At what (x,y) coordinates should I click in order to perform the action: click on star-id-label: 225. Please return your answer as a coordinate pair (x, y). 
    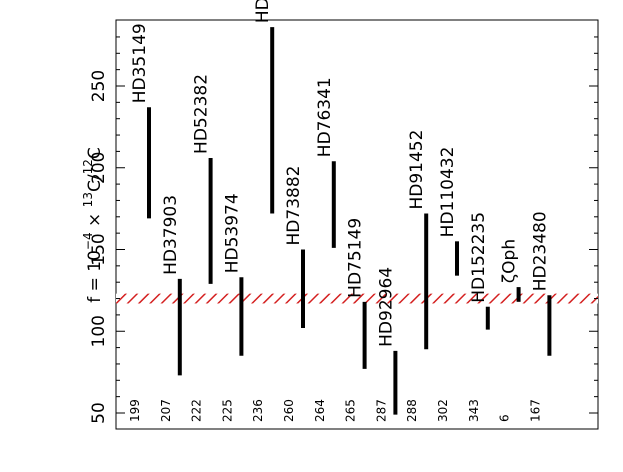
    Looking at the image, I should click on (227, 410).